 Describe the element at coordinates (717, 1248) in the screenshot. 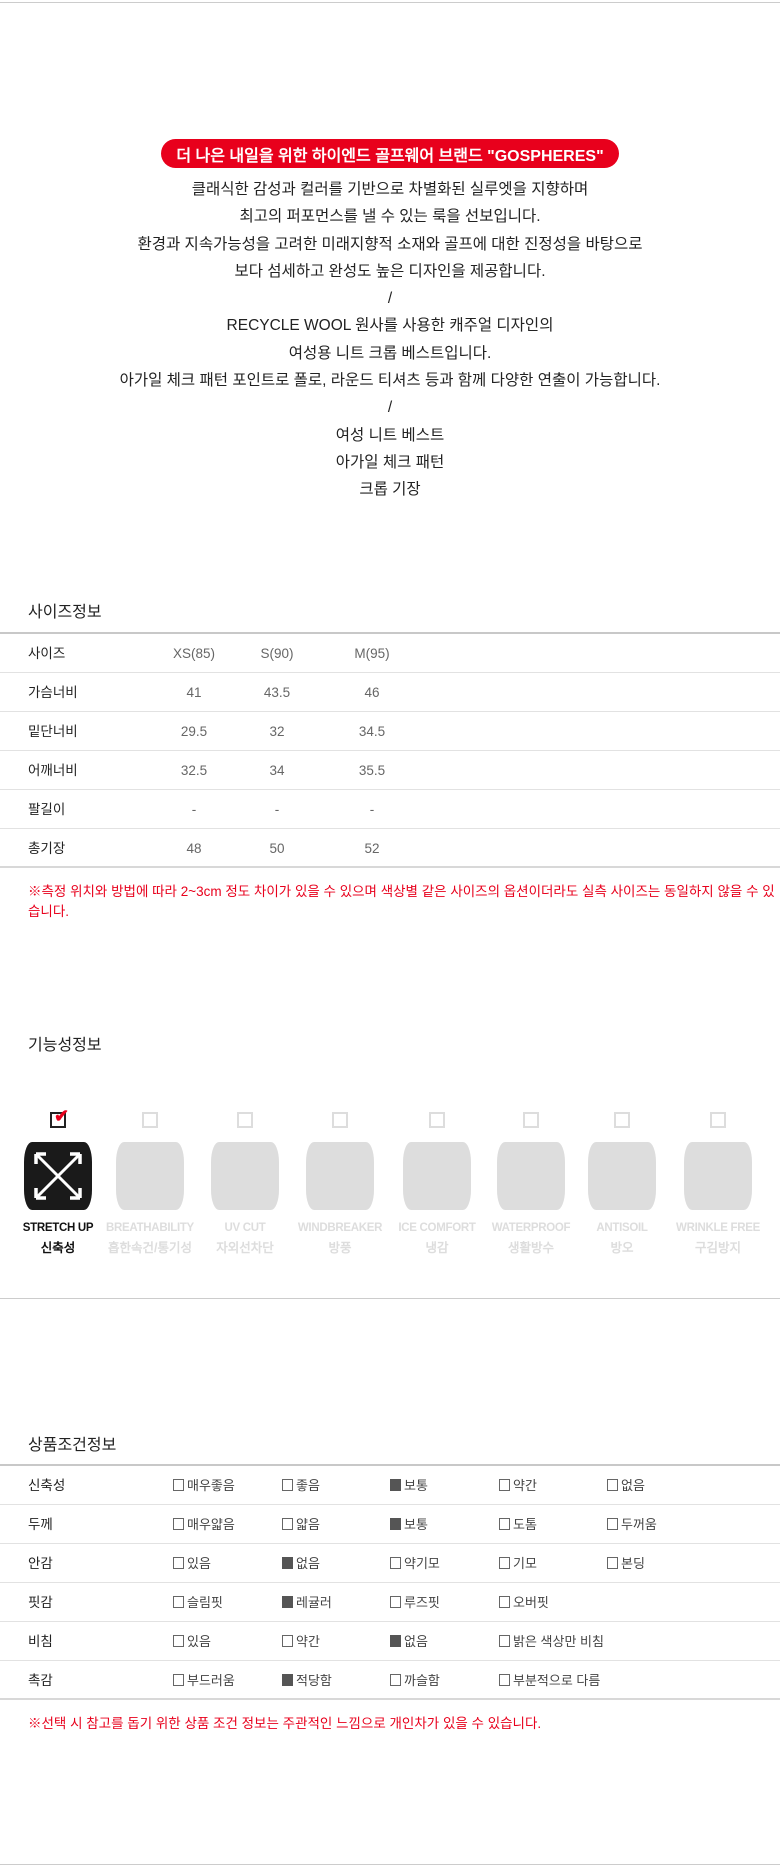

I see `function-item-ko: 구김방지` at that location.